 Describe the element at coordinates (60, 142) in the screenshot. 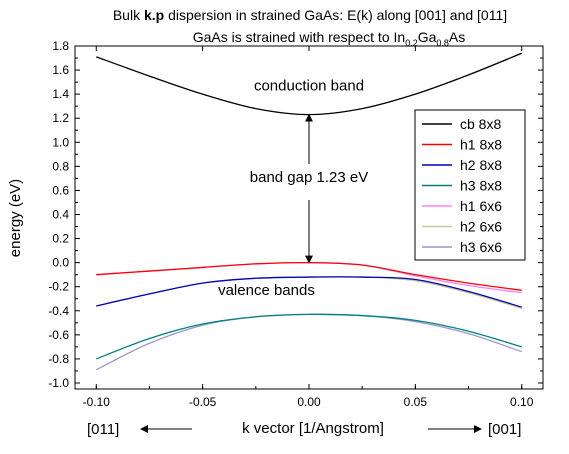

I see `y-tick-label: 1.0` at that location.